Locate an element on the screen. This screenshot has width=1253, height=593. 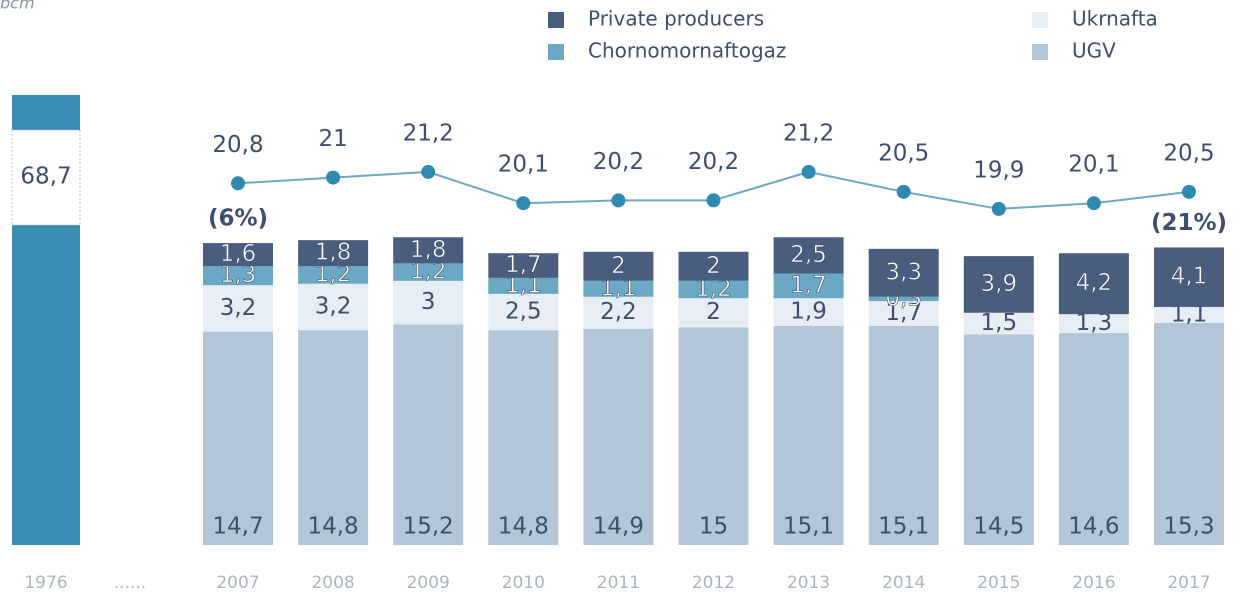
legend-label: Private producers is located at coordinates (676, 19).